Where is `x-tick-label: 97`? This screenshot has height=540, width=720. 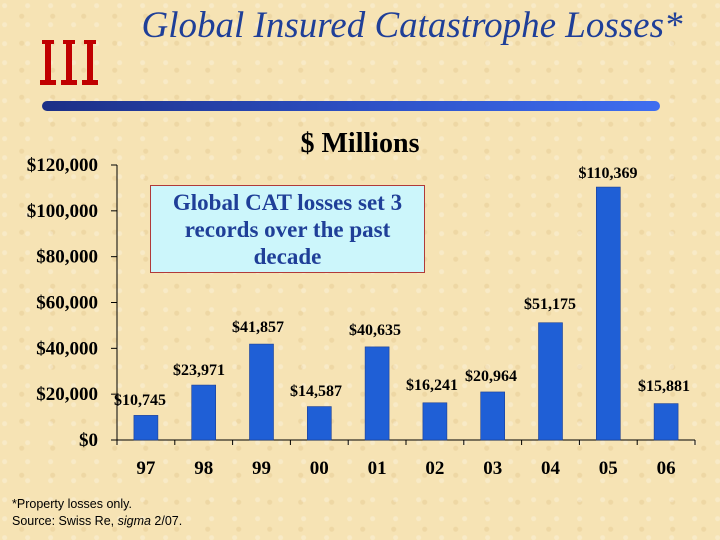
x-tick-label: 97 is located at coordinates (146, 468).